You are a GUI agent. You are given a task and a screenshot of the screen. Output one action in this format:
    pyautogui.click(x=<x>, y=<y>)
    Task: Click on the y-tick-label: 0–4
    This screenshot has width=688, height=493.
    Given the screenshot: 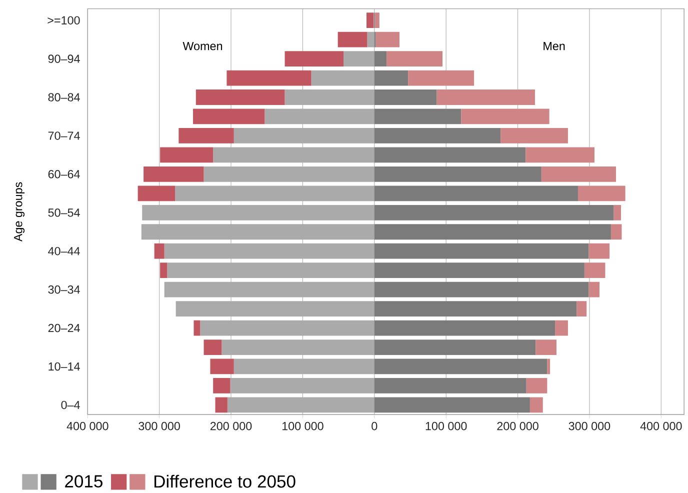 What is the action you would take?
    pyautogui.click(x=70, y=405)
    